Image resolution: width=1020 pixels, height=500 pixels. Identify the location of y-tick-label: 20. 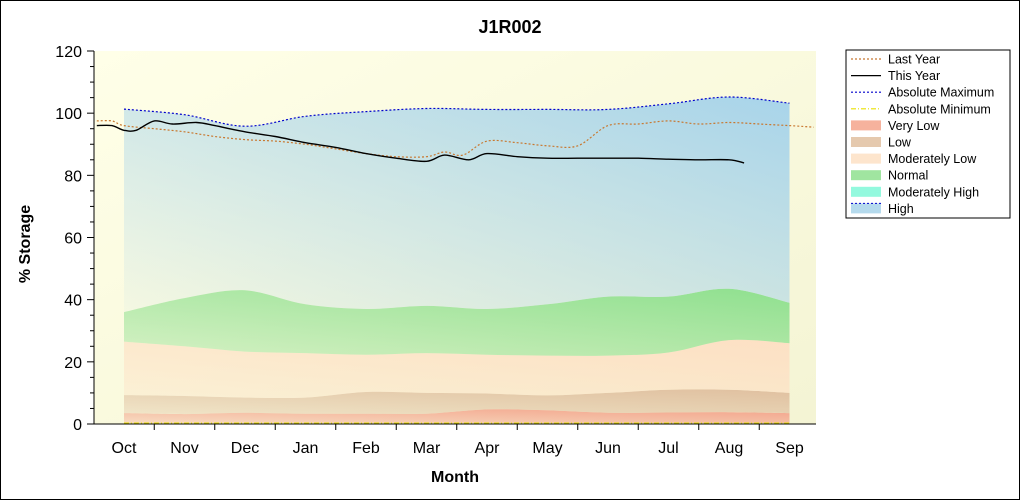
(73, 363).